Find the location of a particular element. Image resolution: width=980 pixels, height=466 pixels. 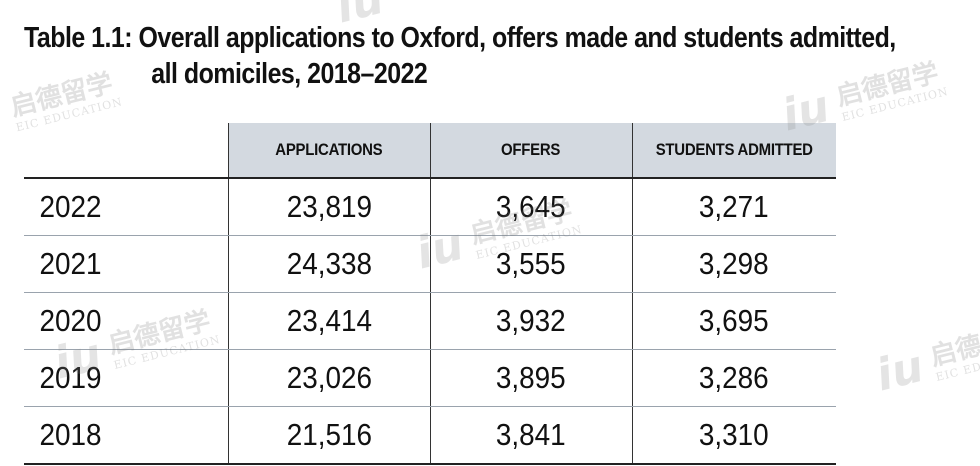

cell-offers: 3,555 is located at coordinates (530, 264).